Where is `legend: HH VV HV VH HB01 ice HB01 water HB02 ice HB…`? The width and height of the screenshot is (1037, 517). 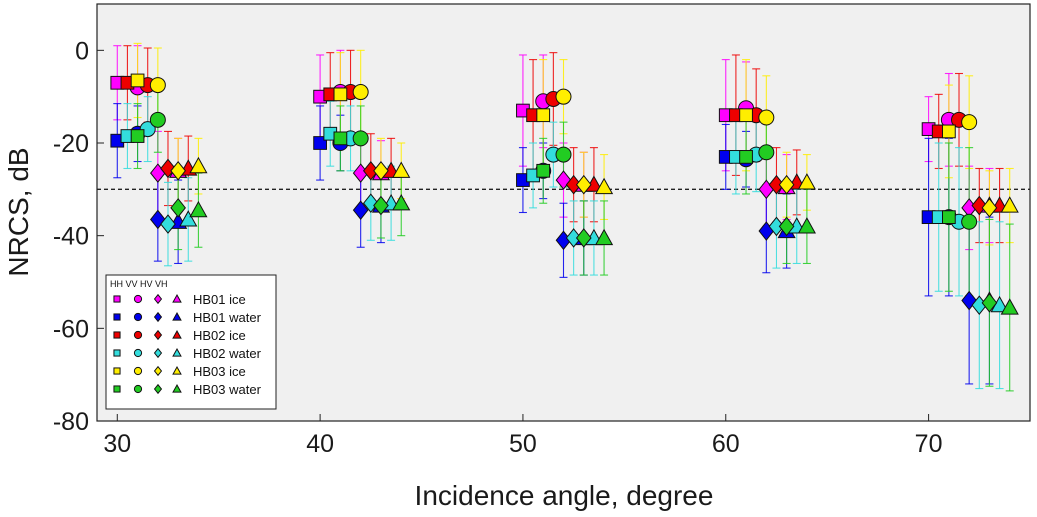 legend: HH VV HV VH HB01 ice HB01 water HB02 ice HB… is located at coordinates (191, 342).